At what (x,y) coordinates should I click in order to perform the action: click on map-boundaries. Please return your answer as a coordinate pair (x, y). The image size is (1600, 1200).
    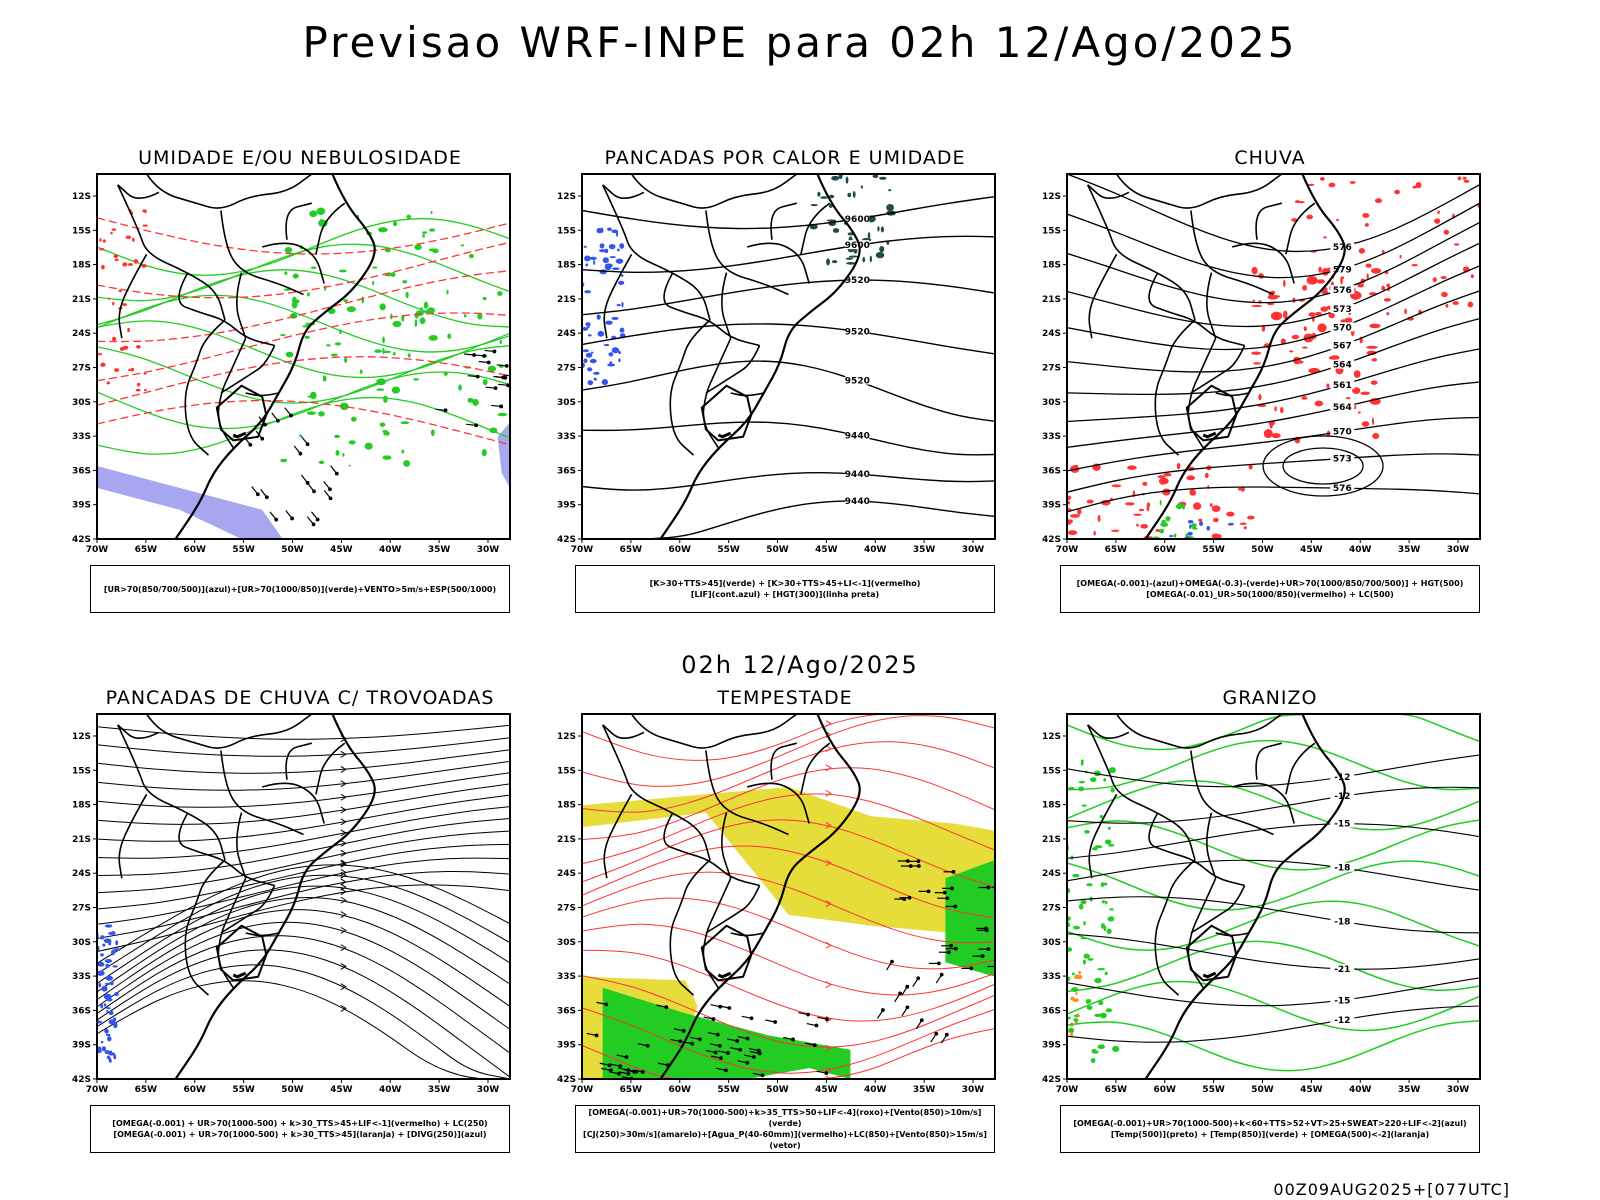
    Looking at the image, I should click on (731, 896).